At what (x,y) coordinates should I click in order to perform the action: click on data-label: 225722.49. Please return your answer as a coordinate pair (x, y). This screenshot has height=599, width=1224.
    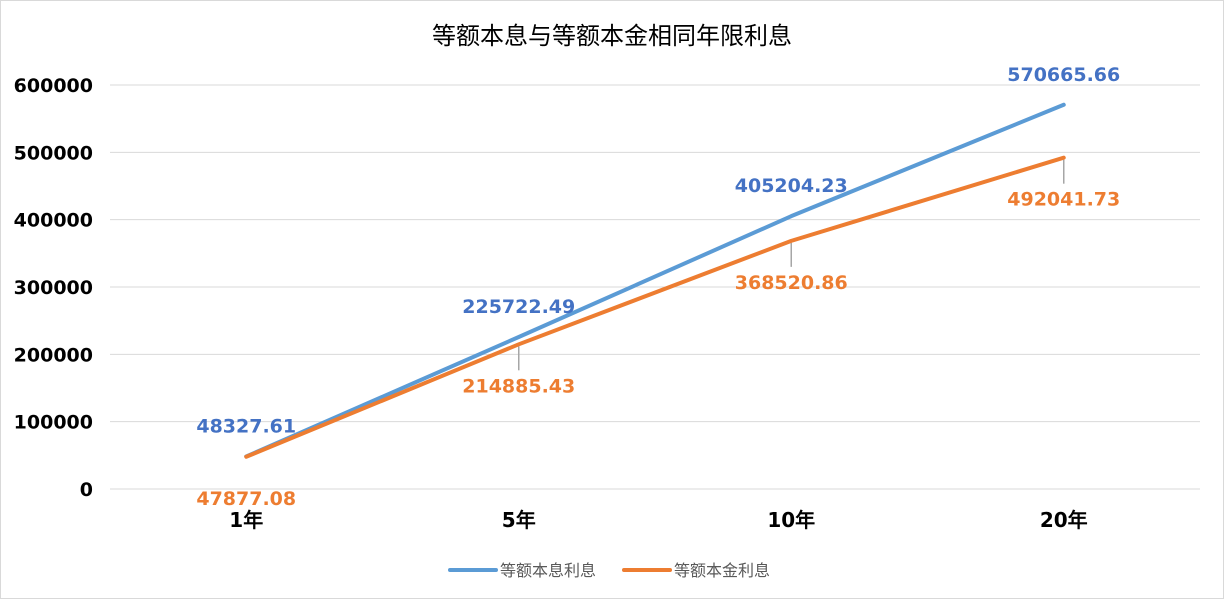
    Looking at the image, I should click on (518, 307).